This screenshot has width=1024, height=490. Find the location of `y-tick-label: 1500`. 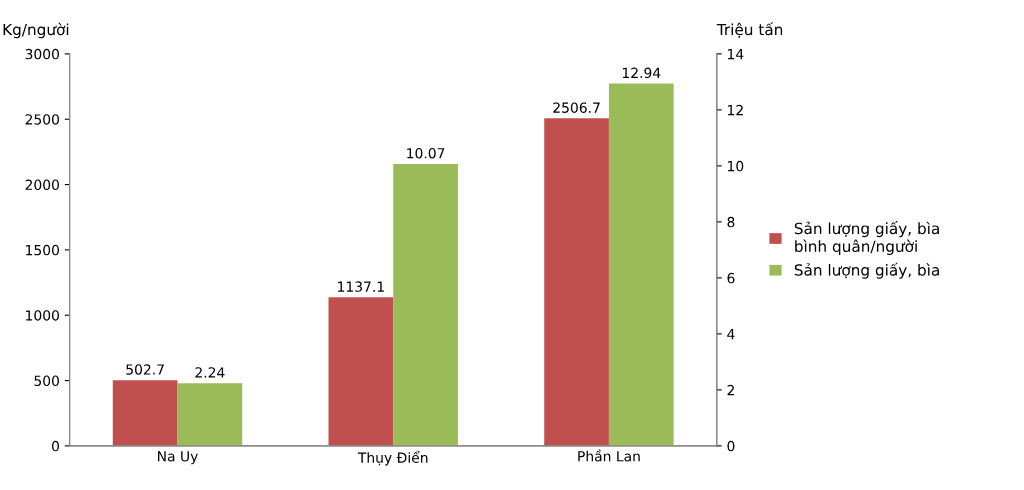

y-tick-label: 1500 is located at coordinates (42, 250).